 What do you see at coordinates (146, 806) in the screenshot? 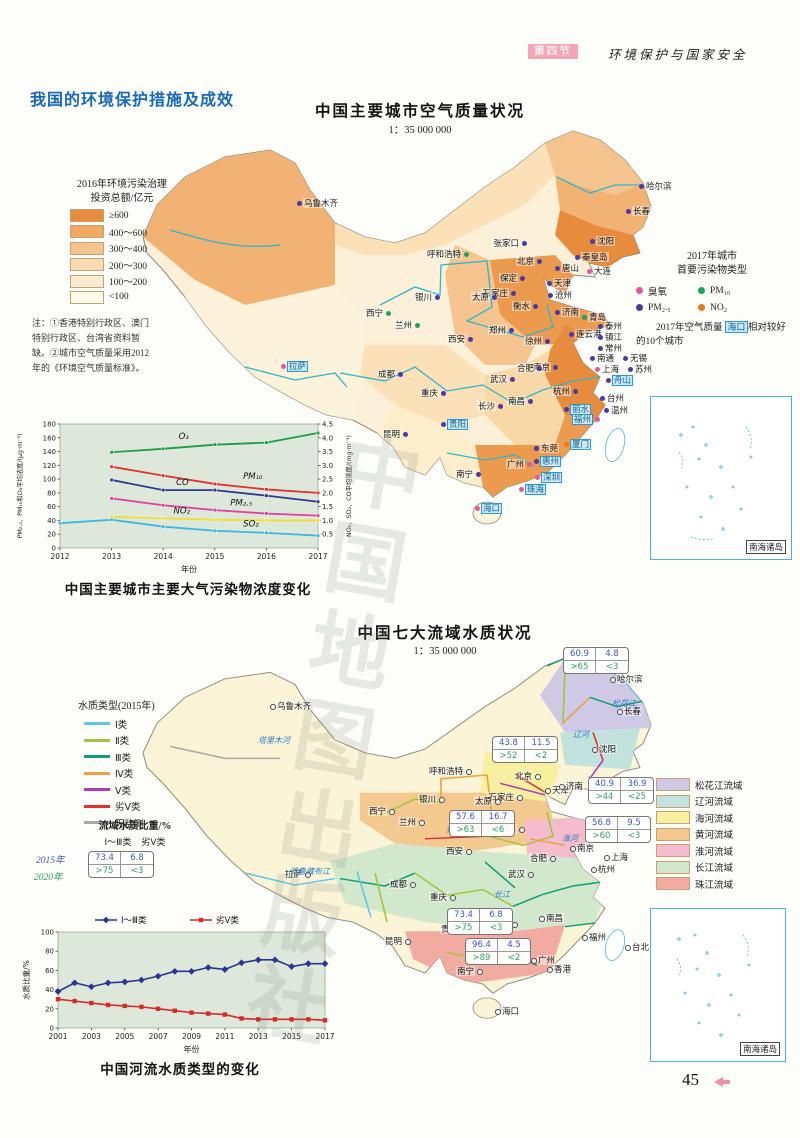
I see `legend-item: 劣Ⅴ类` at bounding box center [146, 806].